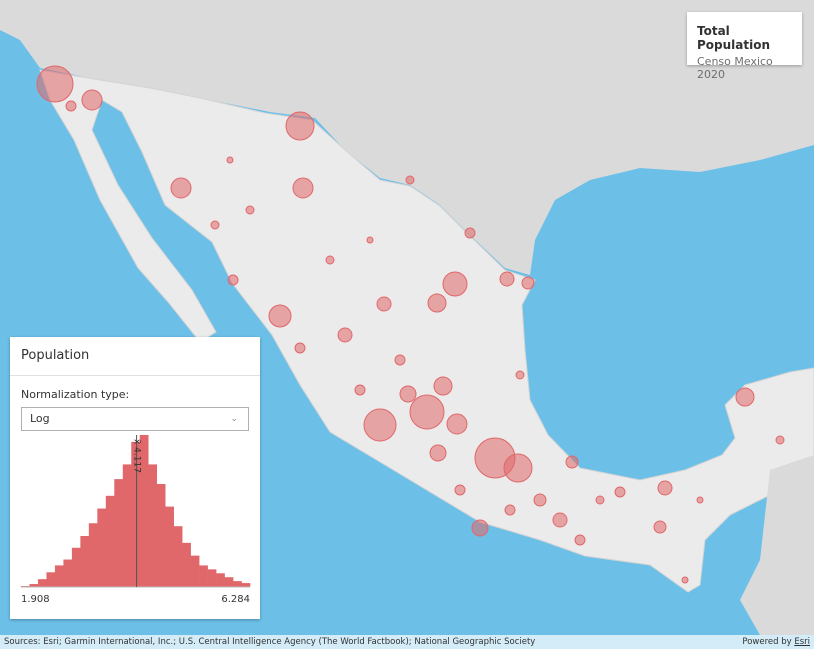  I want to click on panel-title: Population, so click(135, 356).